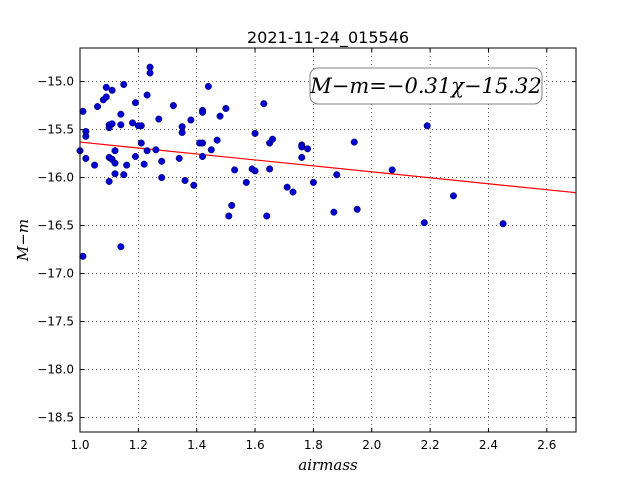 This screenshot has width=640, height=480. I want to click on fit-line, so click(328, 167).